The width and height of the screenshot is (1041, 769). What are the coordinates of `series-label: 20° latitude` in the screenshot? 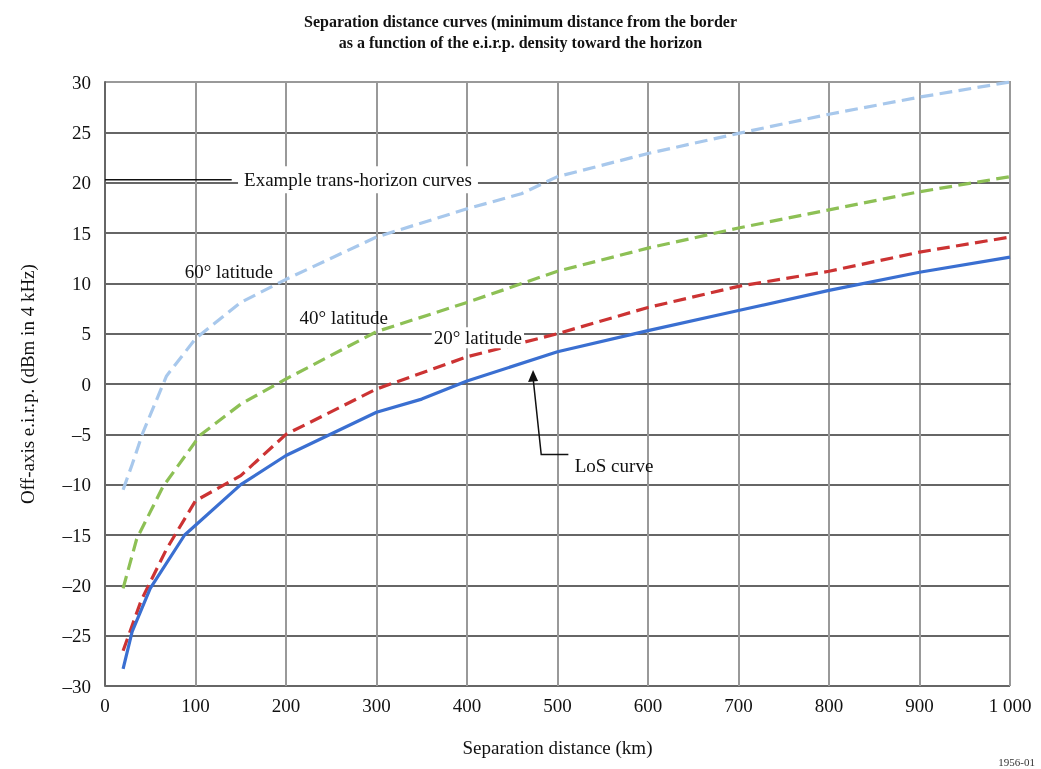 It's located at (478, 338).